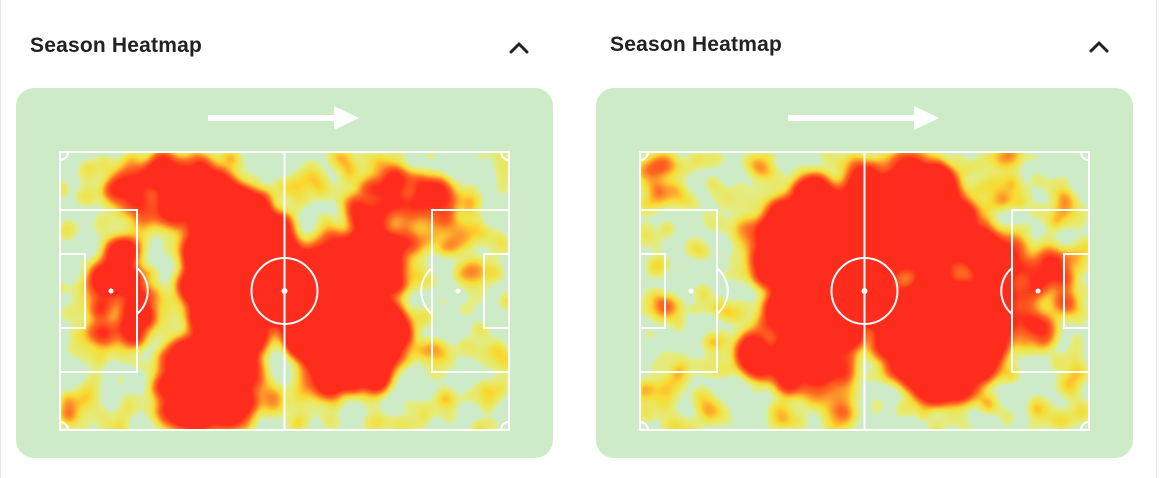 The width and height of the screenshot is (1161, 478). Describe the element at coordinates (0, 239) in the screenshot. I see `left-border` at that location.